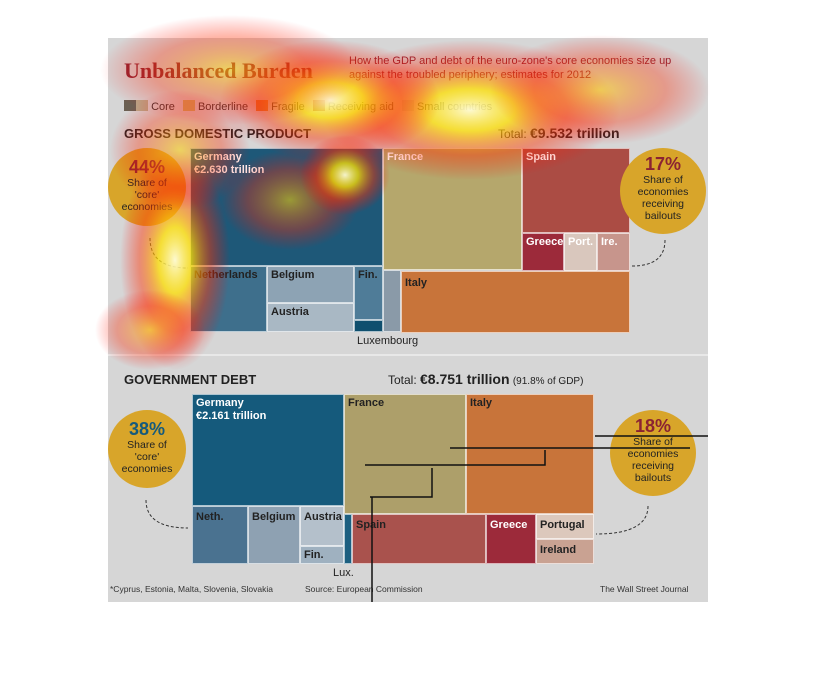 This screenshot has width=816, height=696. Describe the element at coordinates (565, 526) in the screenshot. I see `debt-tile-portugal: Portugal` at that location.